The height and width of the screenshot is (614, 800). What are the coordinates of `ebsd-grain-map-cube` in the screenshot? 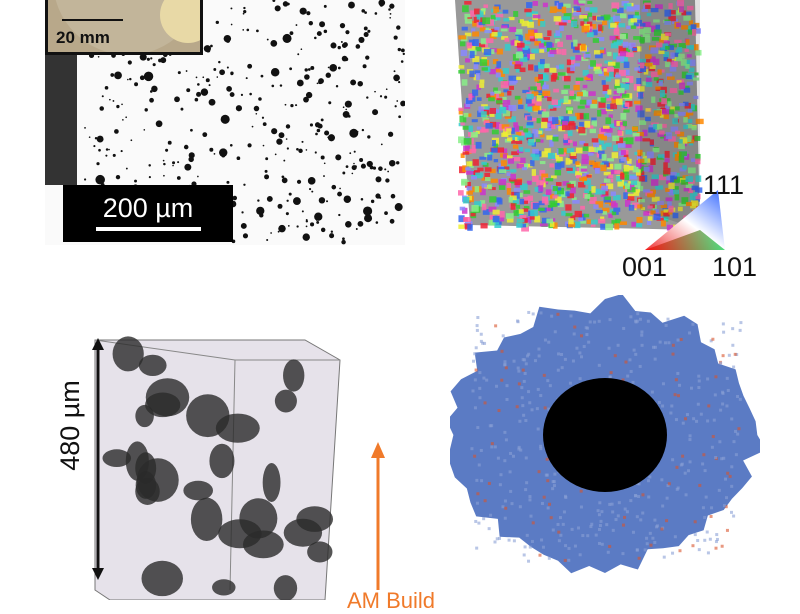 It's located at (590, 125).